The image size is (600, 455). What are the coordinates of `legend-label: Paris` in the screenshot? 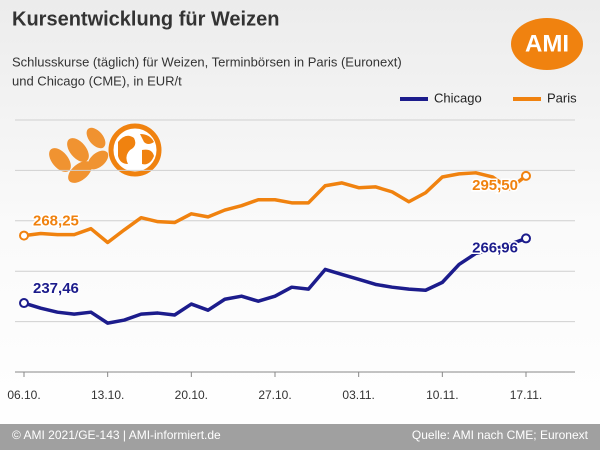 It's located at (562, 97).